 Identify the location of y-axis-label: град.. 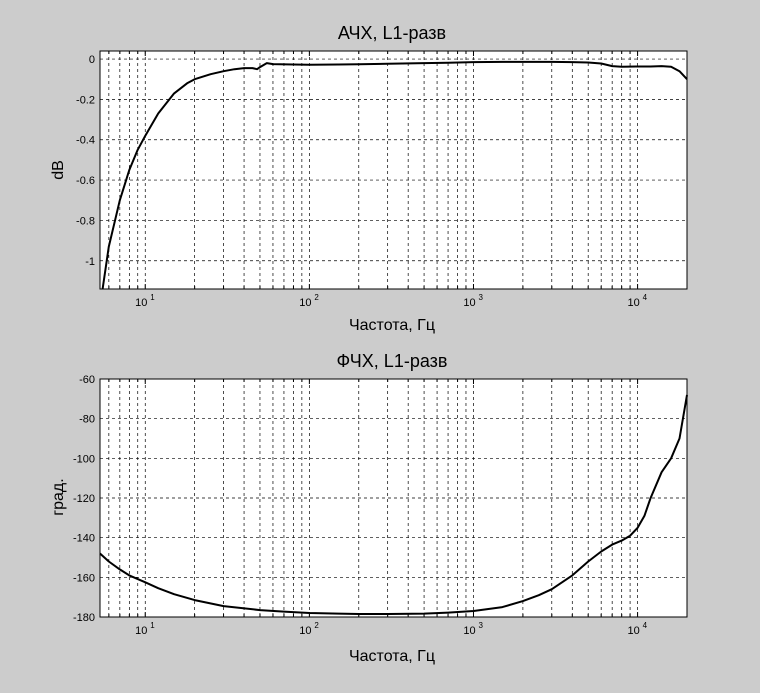
(58, 496).